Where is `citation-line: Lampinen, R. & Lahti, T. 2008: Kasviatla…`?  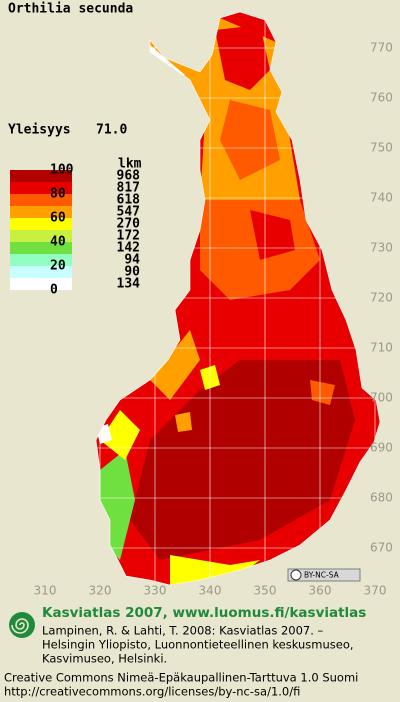
citation-line: Lampinen, R. & Lahti, T. 2008: Kasviatla… is located at coordinates (183, 631).